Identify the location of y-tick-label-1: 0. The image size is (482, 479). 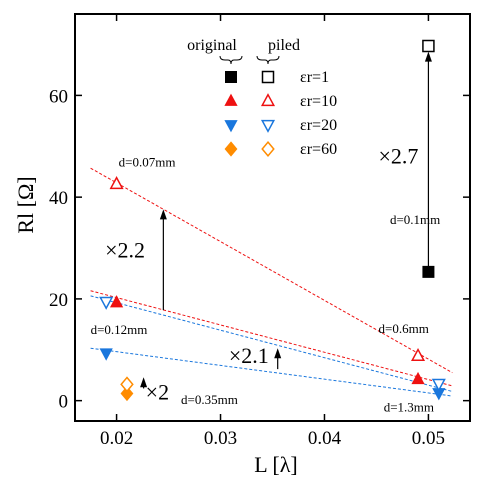
(64, 402).